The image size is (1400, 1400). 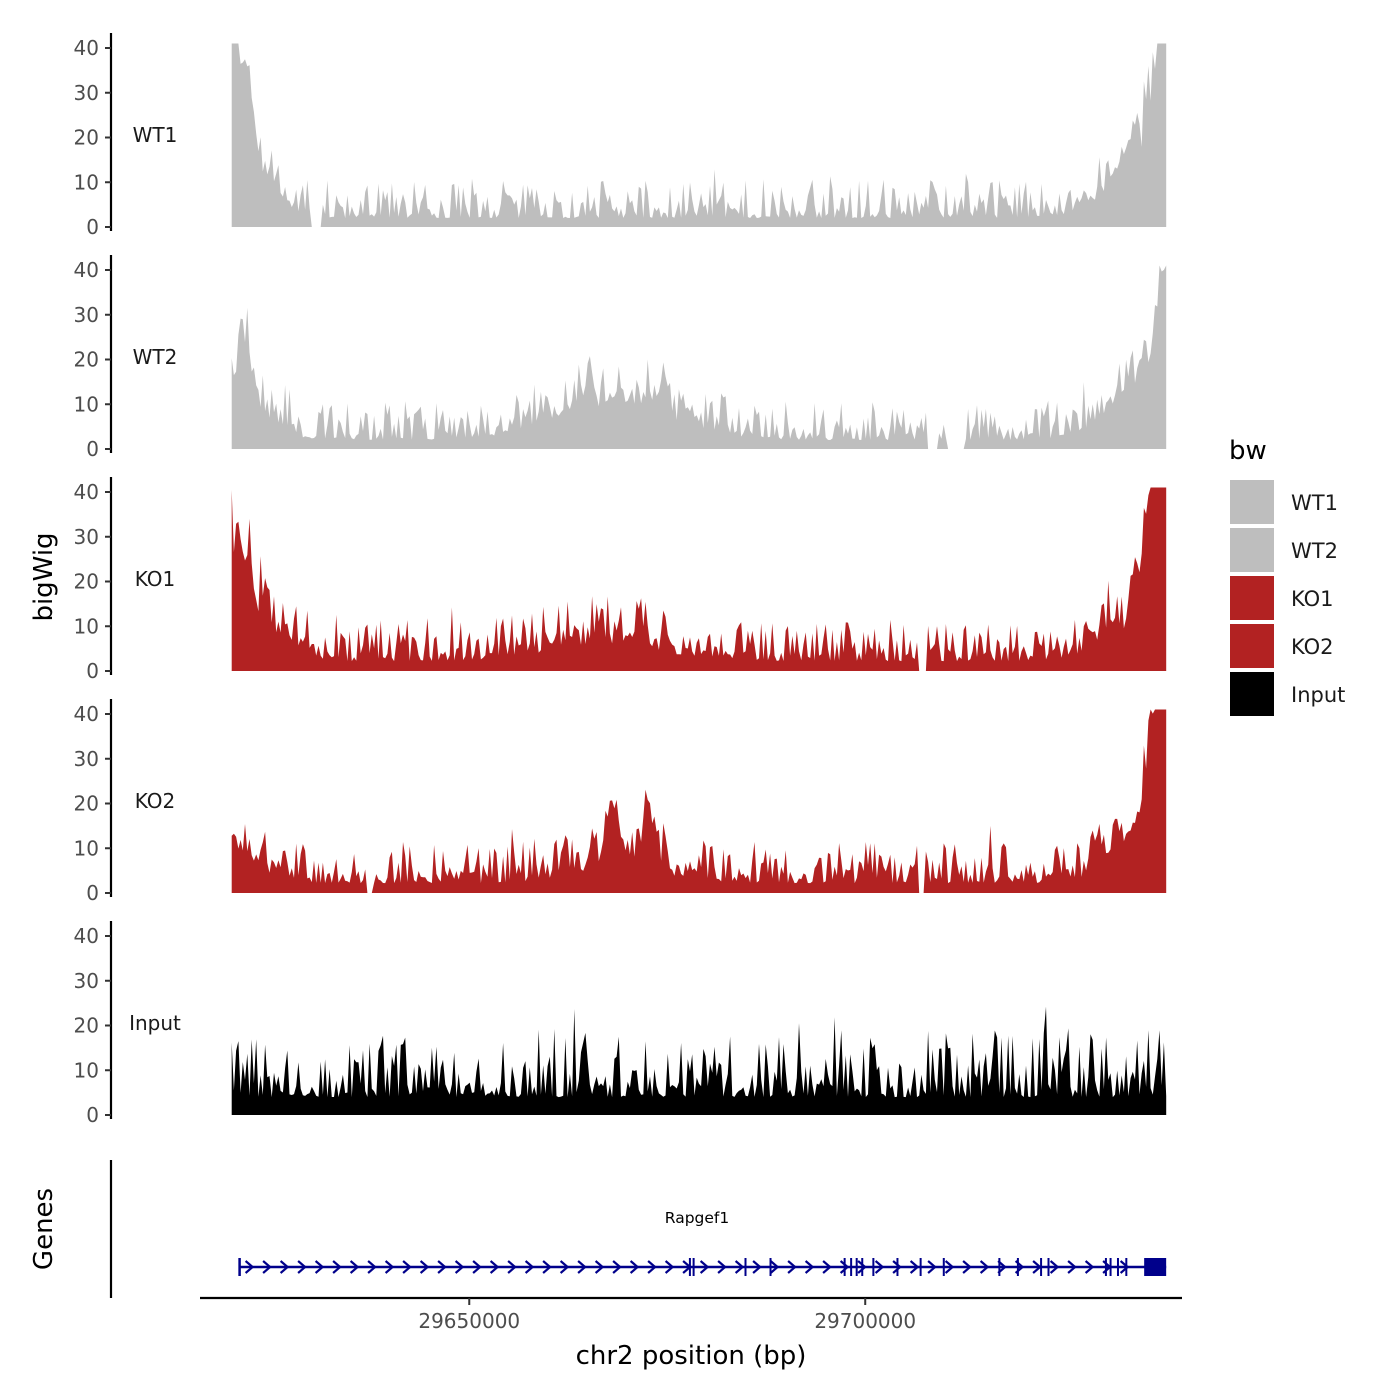 What do you see at coordinates (1155, 1267) in the screenshot?
I see `gene-exon-block` at bounding box center [1155, 1267].